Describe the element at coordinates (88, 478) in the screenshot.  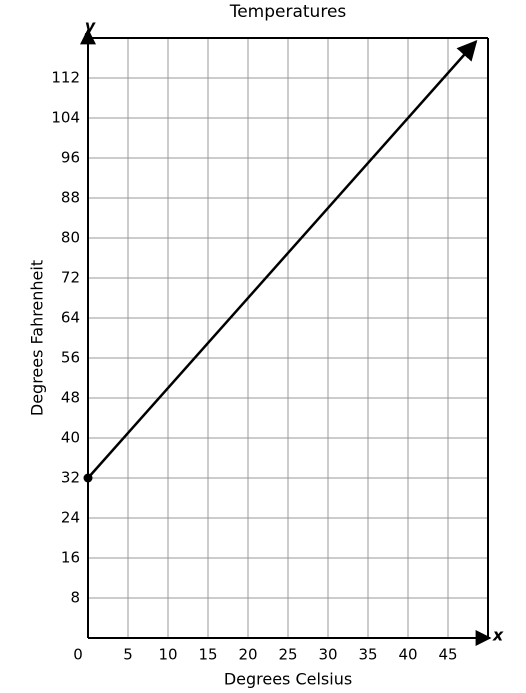
I see `start-point` at that location.